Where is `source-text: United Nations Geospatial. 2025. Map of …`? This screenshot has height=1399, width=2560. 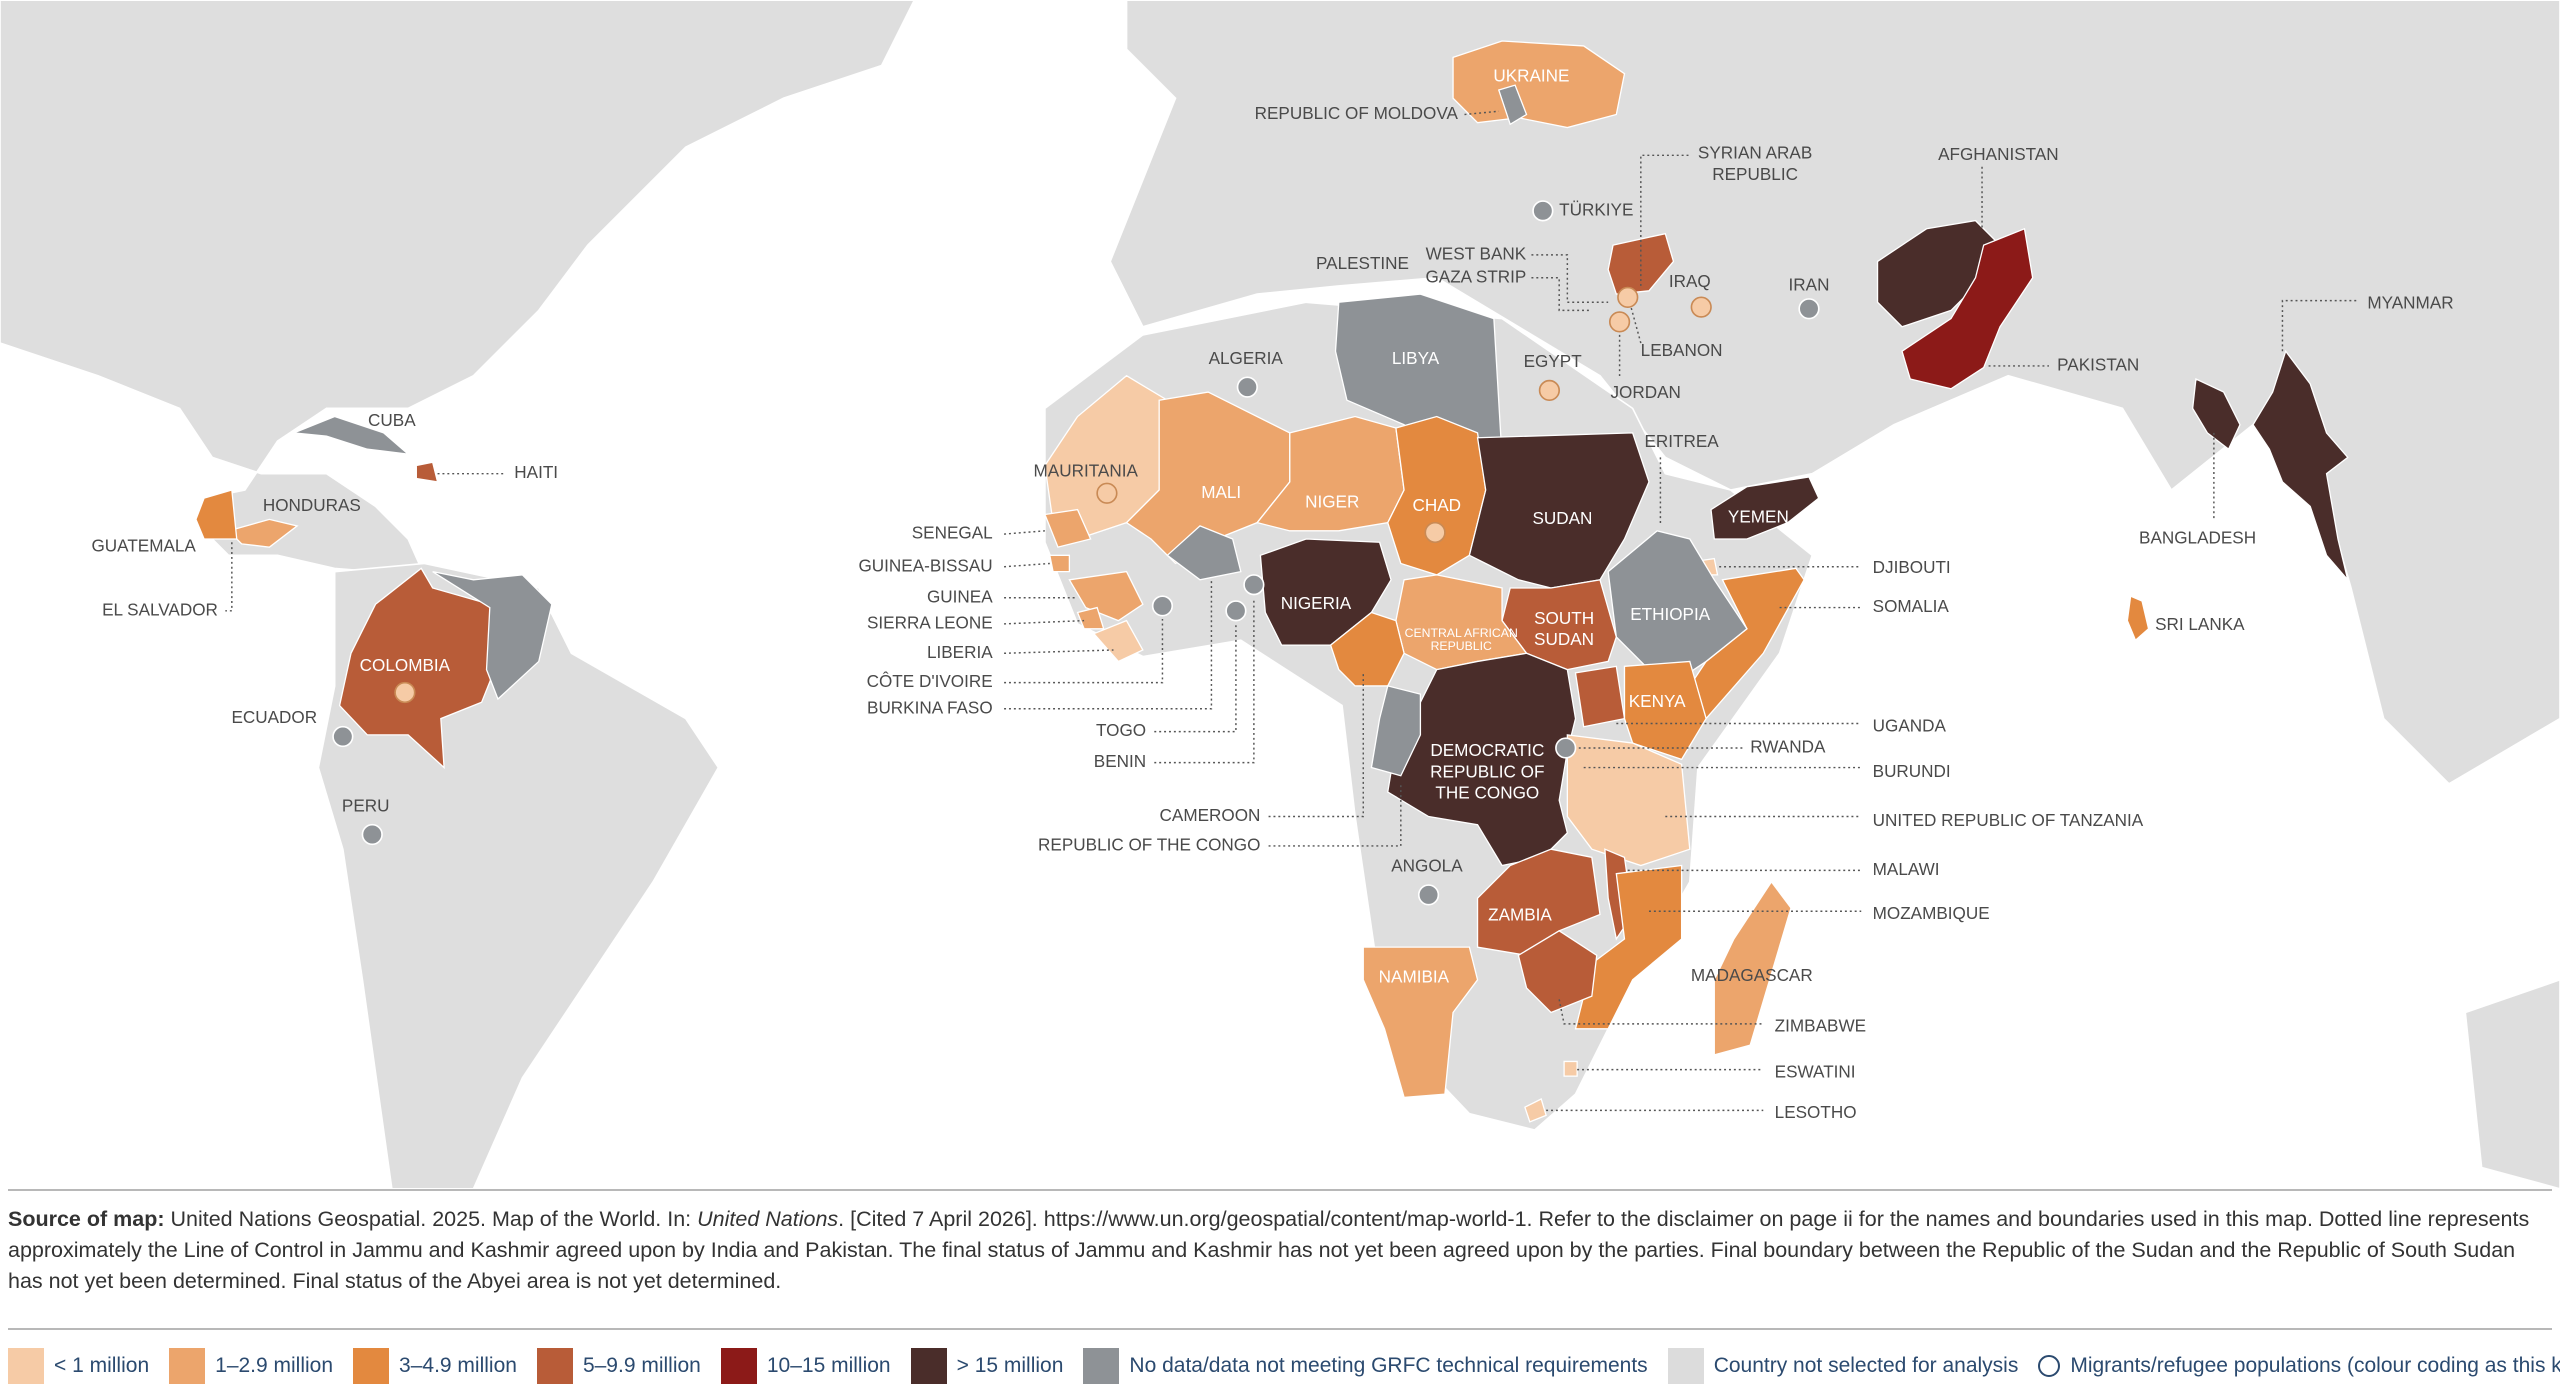
source-text: United Nations Geospatial. 2025. Map of … is located at coordinates (431, 1219).